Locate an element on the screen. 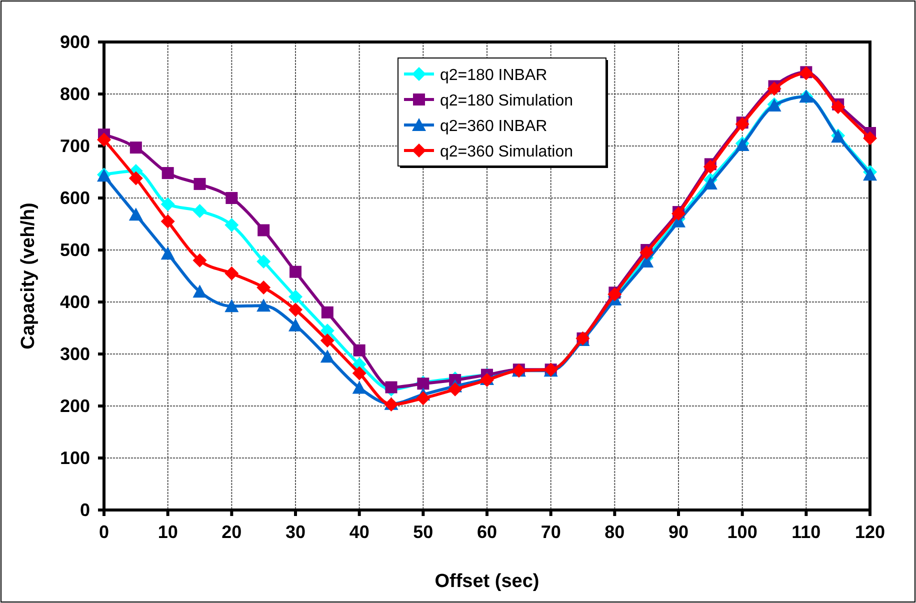  legend-label: q2=360 INBAR is located at coordinates (494, 126).